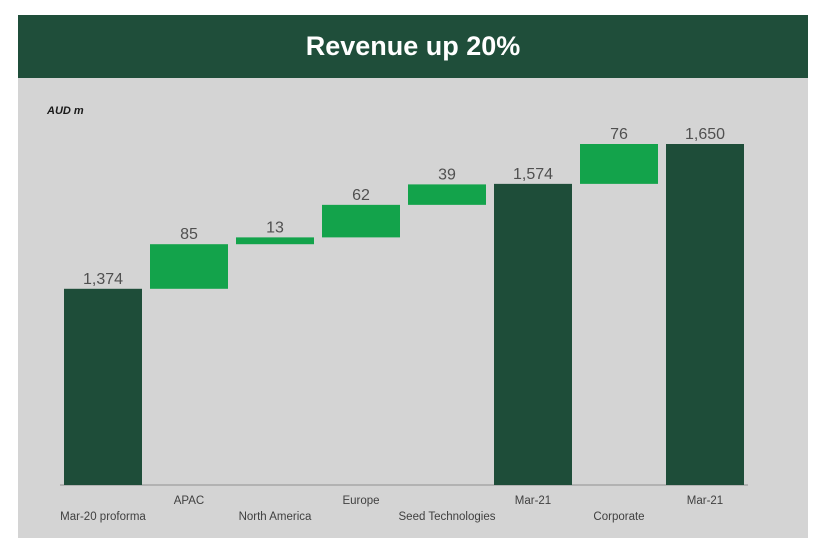  What do you see at coordinates (65, 111) in the screenshot?
I see `y-axis-unit-label: AUD m` at bounding box center [65, 111].